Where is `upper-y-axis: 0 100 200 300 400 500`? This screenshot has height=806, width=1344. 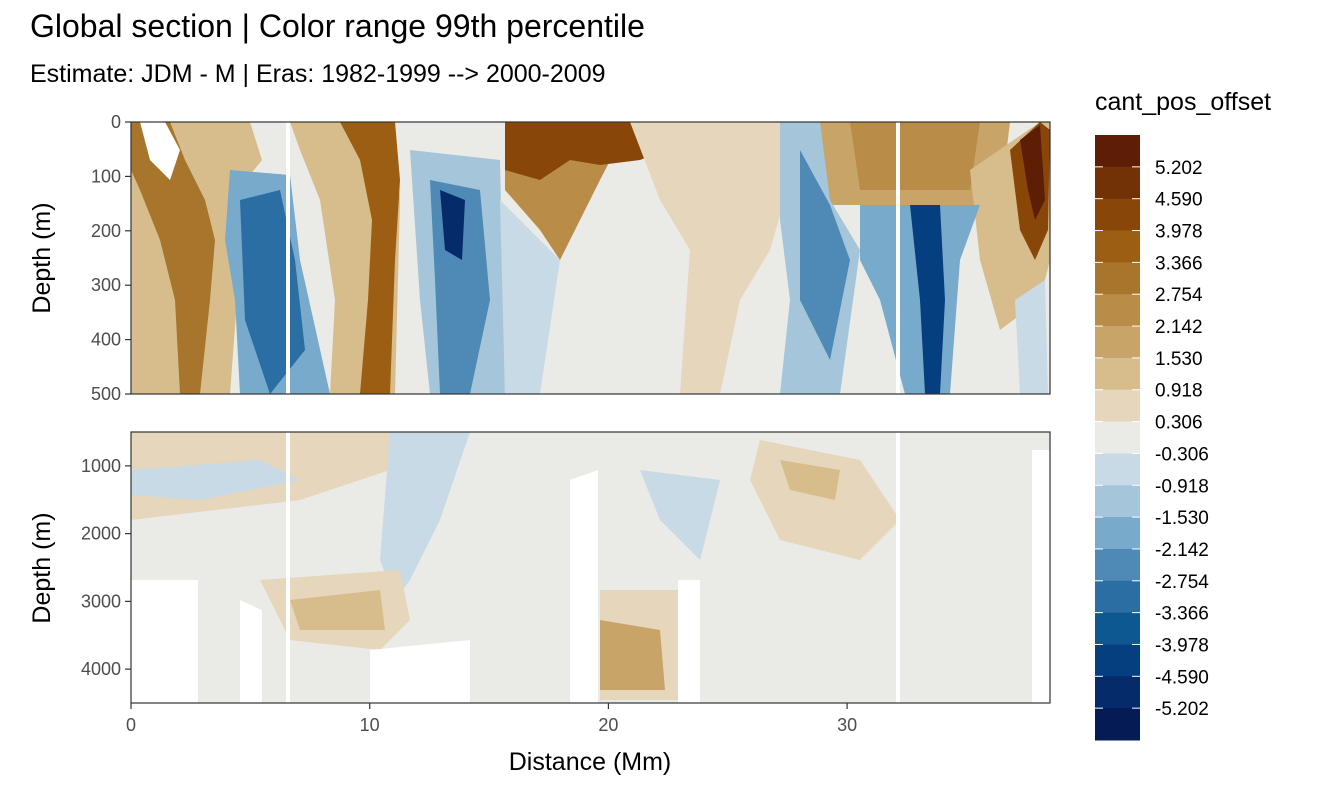 upper-y-axis: 0 100 200 300 400 500 is located at coordinates (111, 258).